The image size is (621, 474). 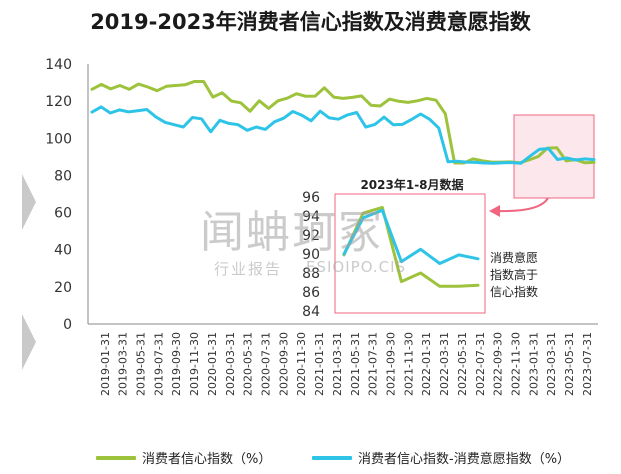 I want to click on x-tick-label: 2019-03-31, so click(x=123, y=364).